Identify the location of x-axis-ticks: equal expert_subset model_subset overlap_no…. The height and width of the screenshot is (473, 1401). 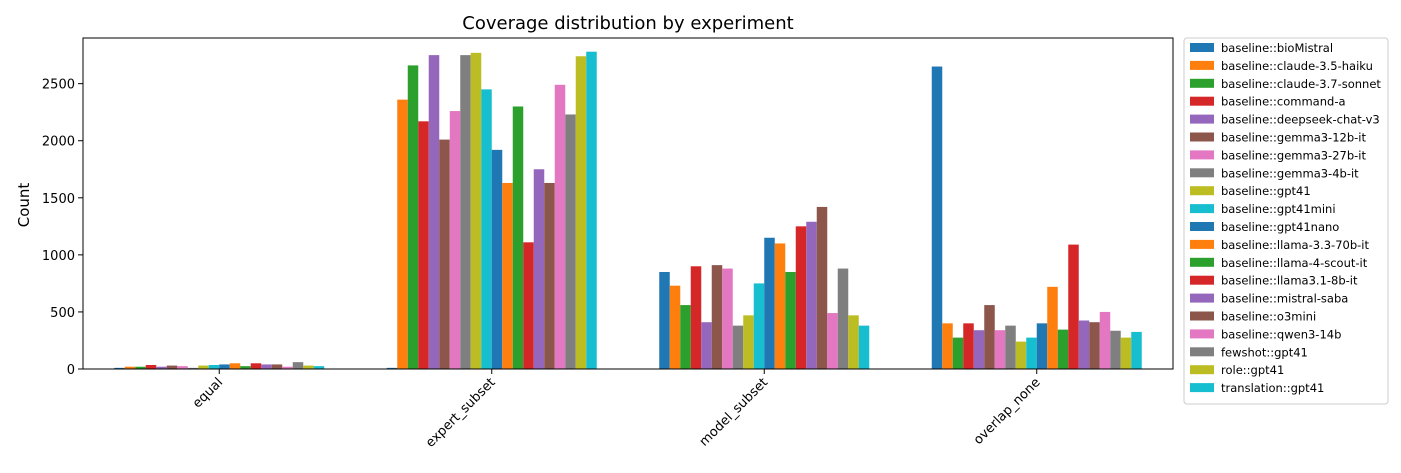
(617, 410).